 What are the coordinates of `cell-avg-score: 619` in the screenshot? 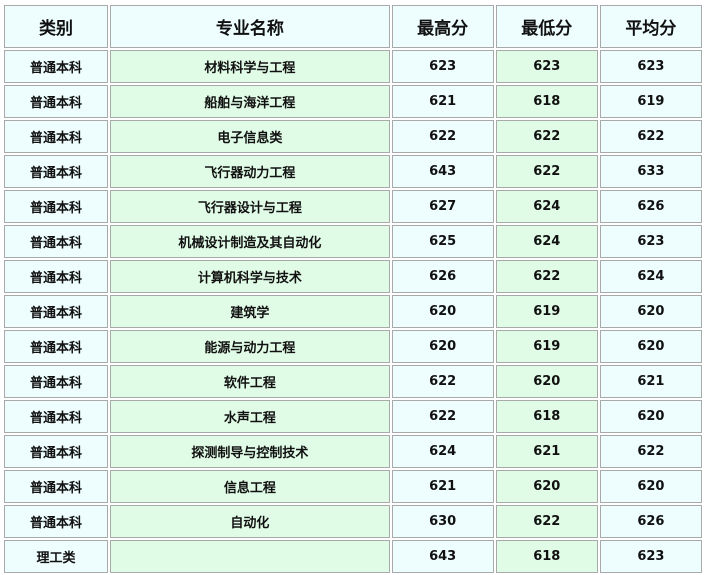 It's located at (650, 101).